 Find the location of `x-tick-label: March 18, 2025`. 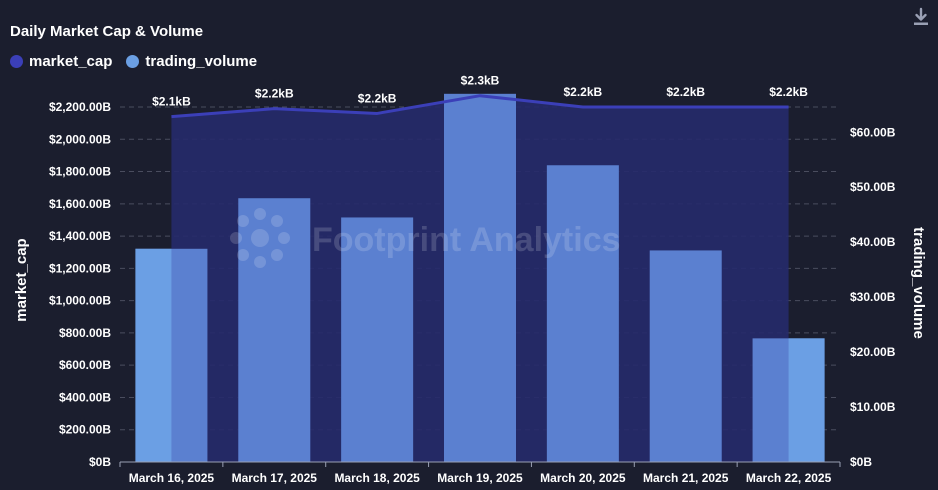

x-tick-label: March 18, 2025 is located at coordinates (377, 478).